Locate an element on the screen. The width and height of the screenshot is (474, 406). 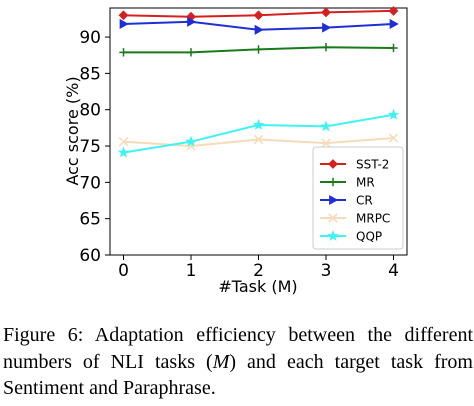
legend-item-mrpc: MRPC is located at coordinates (355, 219).